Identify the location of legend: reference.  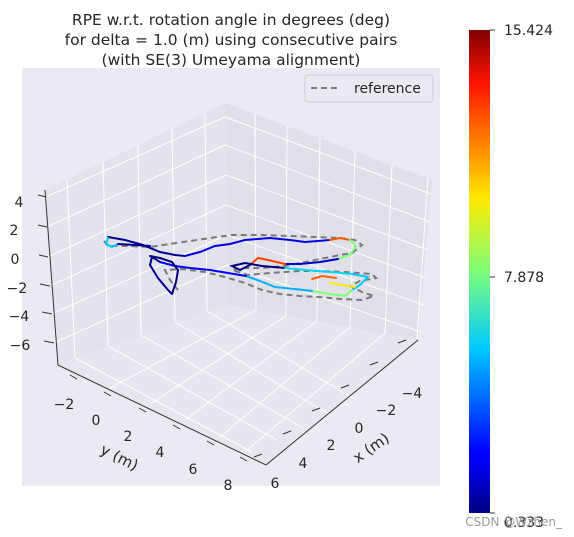
(369, 88).